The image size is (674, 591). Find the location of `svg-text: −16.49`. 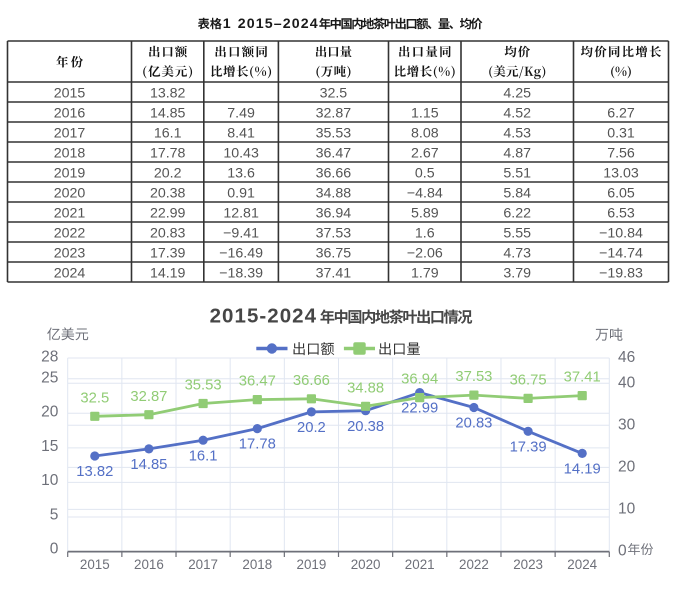

svg-text: −16.49 is located at coordinates (241, 253).